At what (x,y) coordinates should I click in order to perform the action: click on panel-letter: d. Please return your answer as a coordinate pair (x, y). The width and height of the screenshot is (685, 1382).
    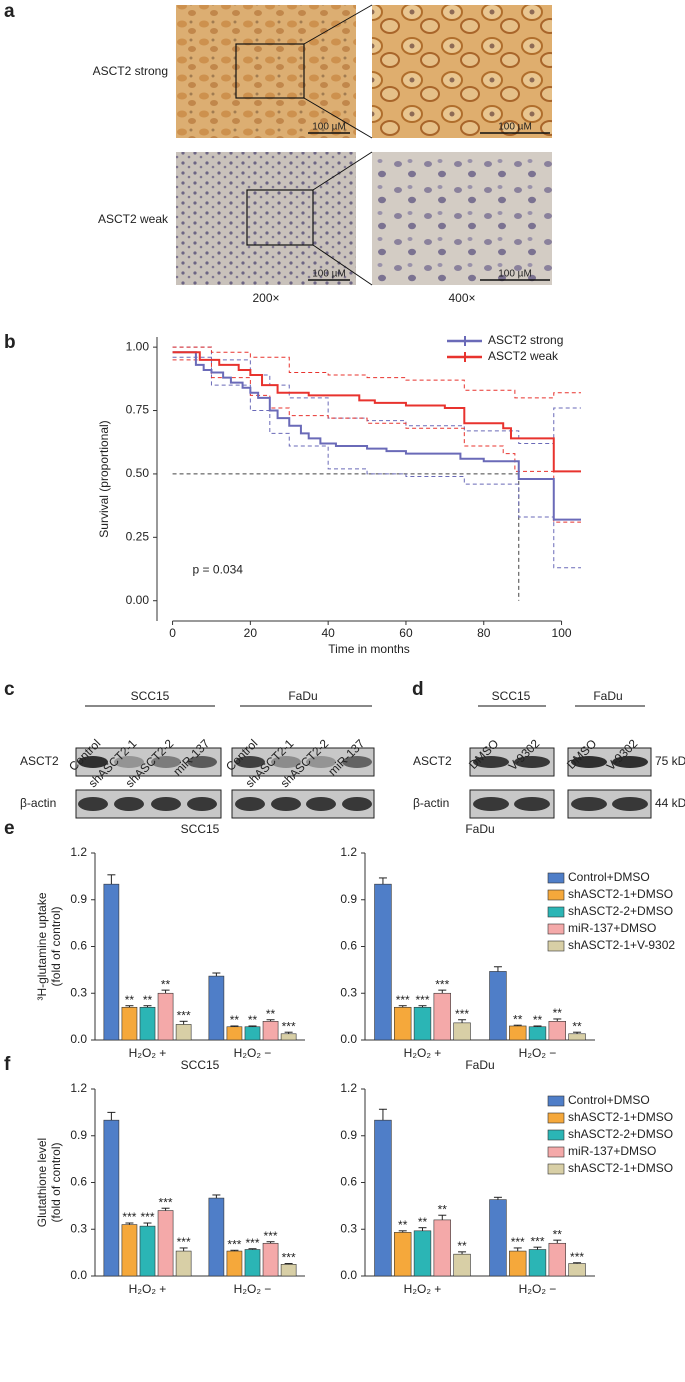
    Looking at the image, I should click on (418, 689).